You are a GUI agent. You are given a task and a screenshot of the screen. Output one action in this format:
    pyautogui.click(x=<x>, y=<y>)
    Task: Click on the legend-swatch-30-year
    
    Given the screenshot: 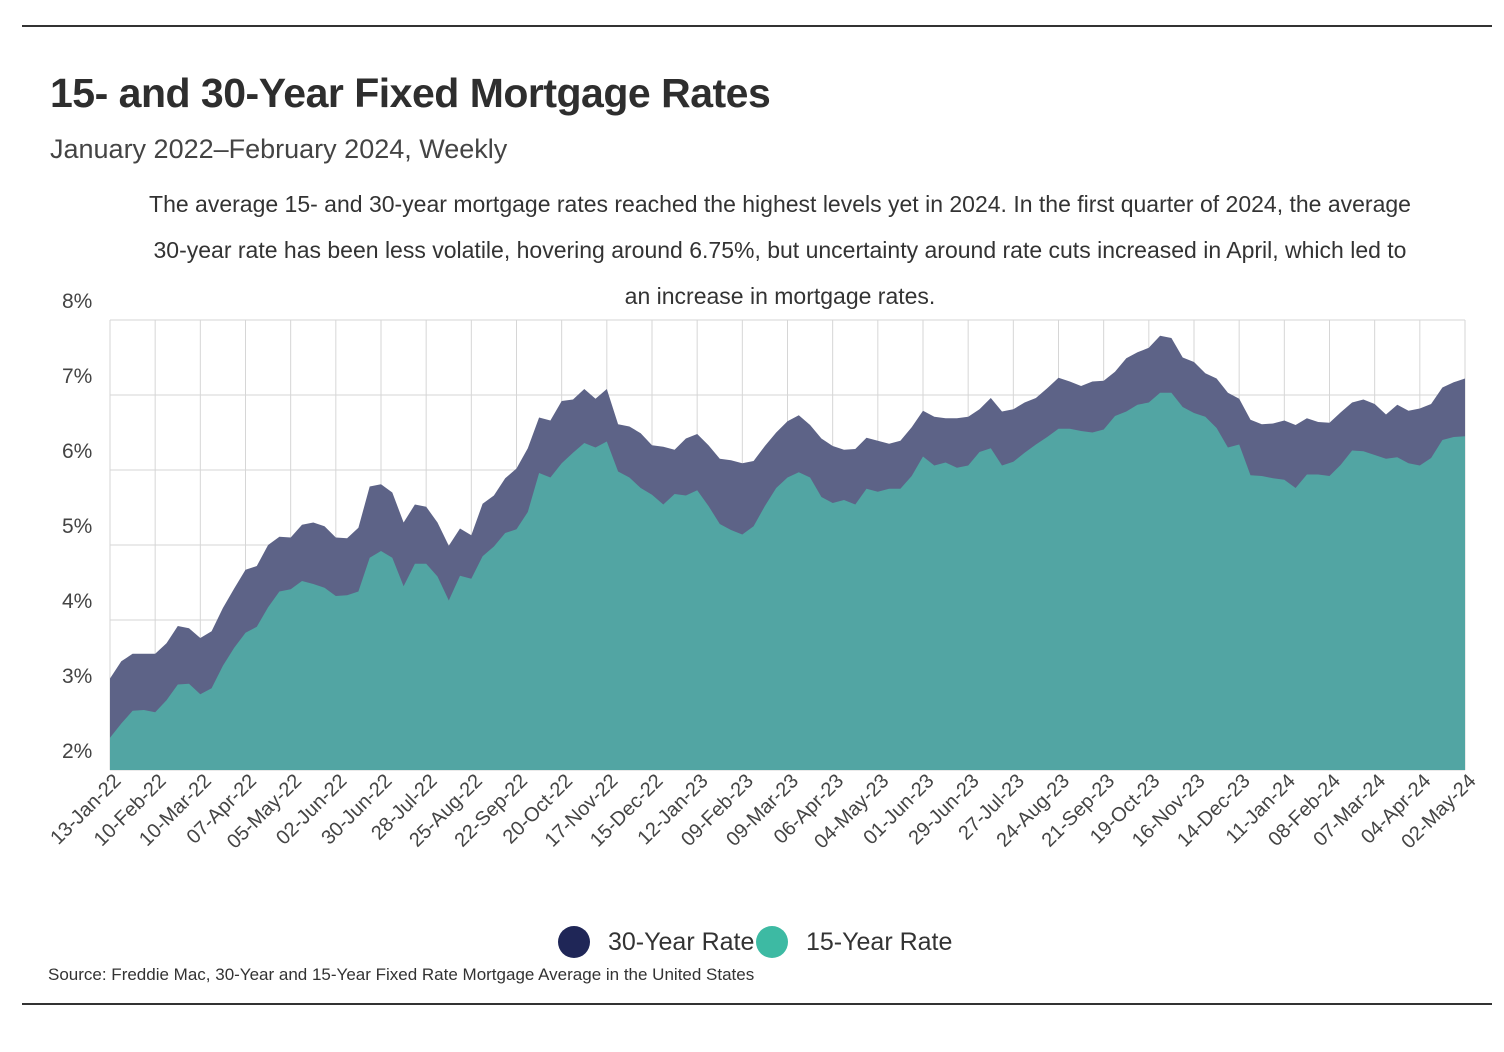 What is the action you would take?
    pyautogui.click(x=574, y=942)
    